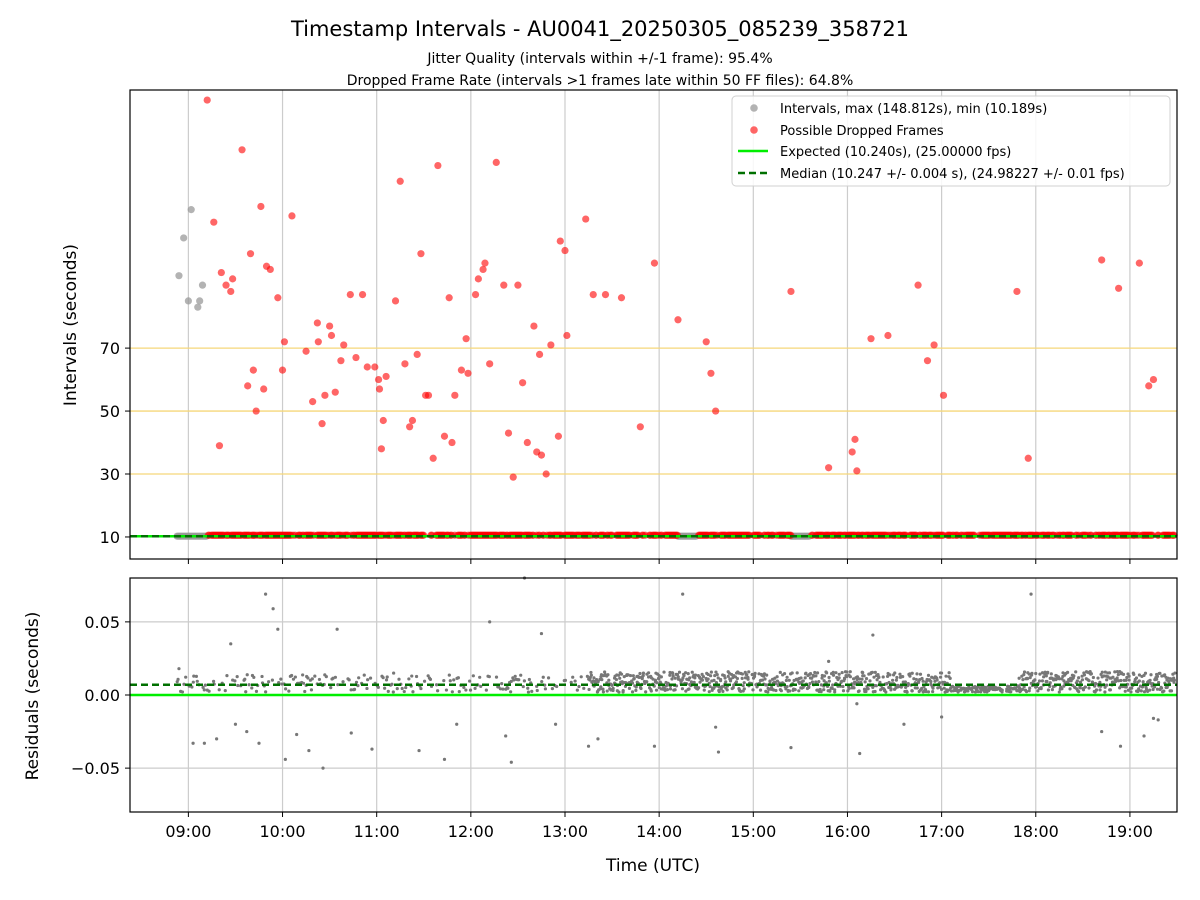 Image resolution: width=1200 pixels, height=900 pixels. What do you see at coordinates (33, 696) in the screenshot?
I see `residuals-y-axis-label: Residuals (seconds)` at bounding box center [33, 696].